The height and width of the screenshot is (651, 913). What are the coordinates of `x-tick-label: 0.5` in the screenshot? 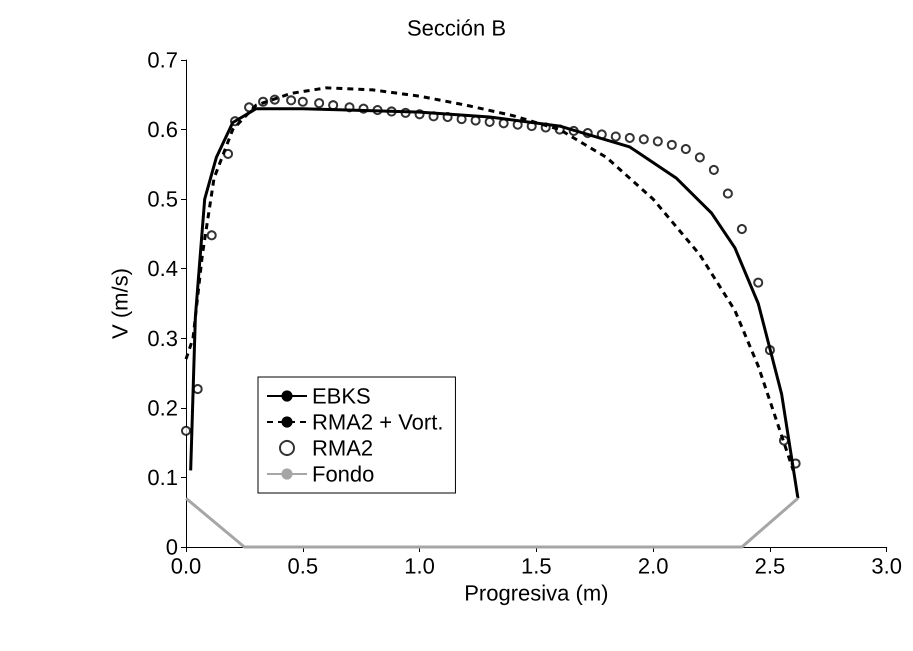 It's located at (302, 566).